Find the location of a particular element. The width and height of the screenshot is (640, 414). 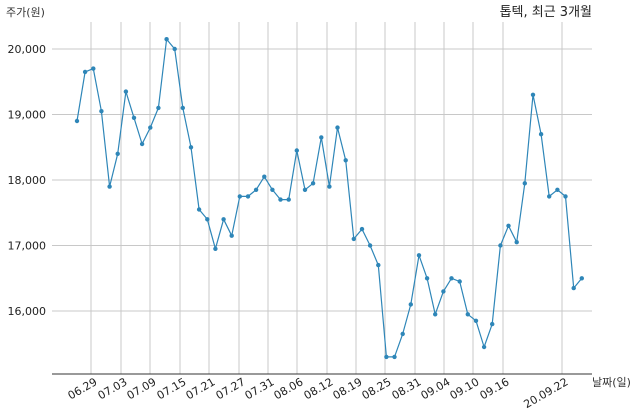

x-tick-label: 07.09 is located at coordinates (142, 388).